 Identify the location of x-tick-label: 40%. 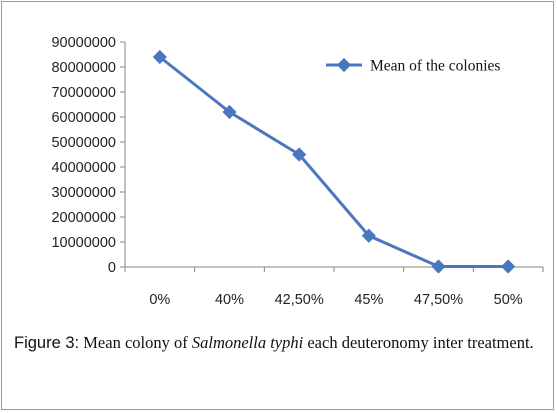
(229, 300).